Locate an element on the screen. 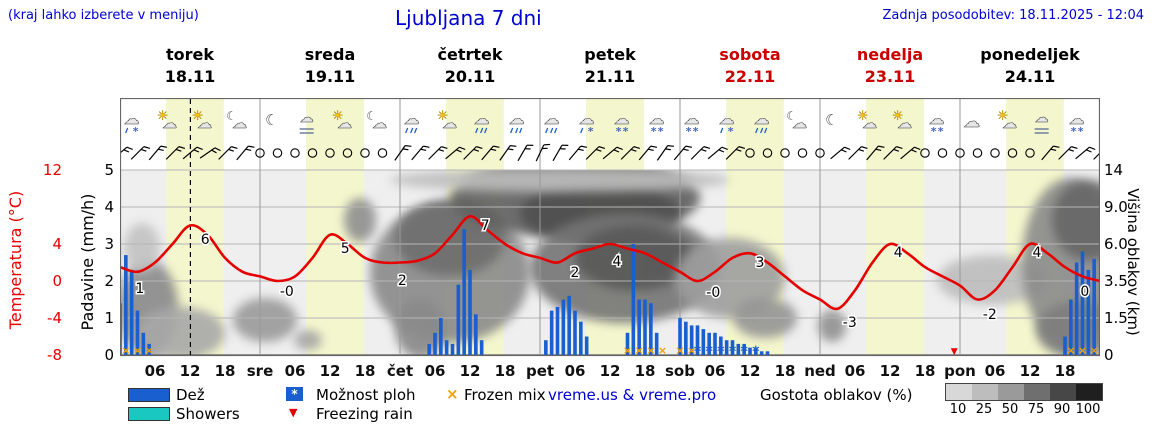 Image resolution: width=1152 pixels, height=443 pixels. rain-label: Dež is located at coordinates (190, 395).